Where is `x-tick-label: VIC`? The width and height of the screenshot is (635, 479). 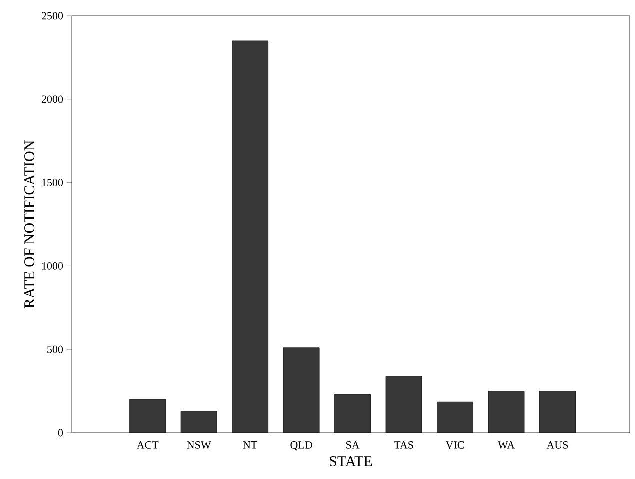 x-tick-label: VIC is located at coordinates (455, 445).